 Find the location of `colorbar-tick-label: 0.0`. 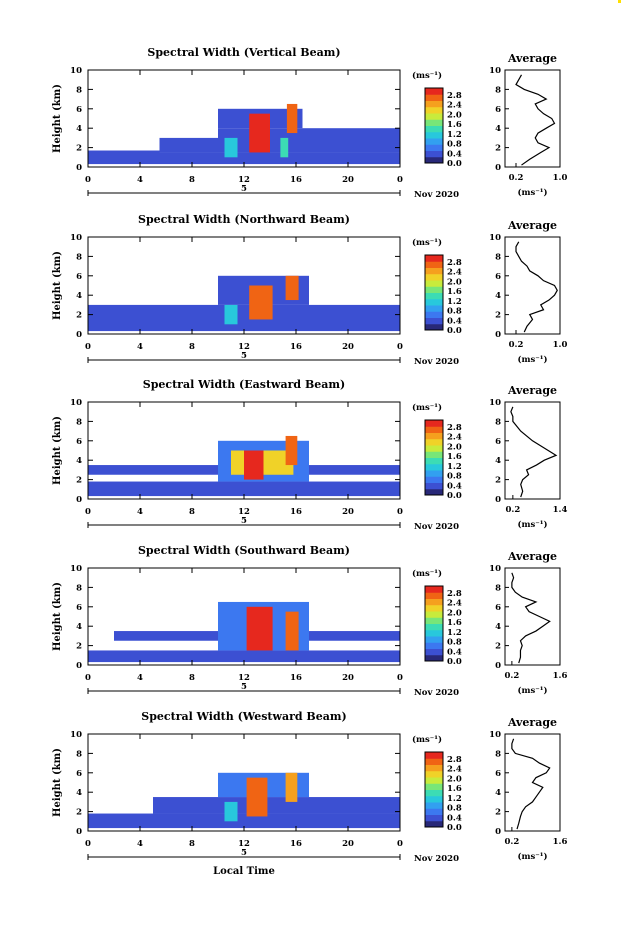

colorbar-tick-label: 0.0 is located at coordinates (454, 662).